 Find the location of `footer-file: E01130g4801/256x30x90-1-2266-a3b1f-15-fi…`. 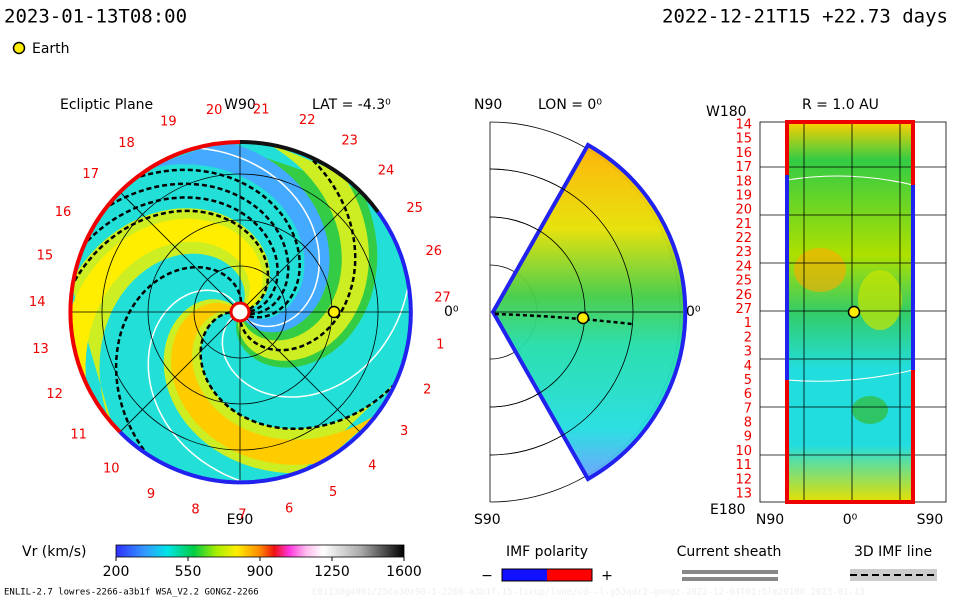

footer-file: E01130g4801/256x30x90-1-2266-a3b1f-15-fi… is located at coordinates (588, 593).